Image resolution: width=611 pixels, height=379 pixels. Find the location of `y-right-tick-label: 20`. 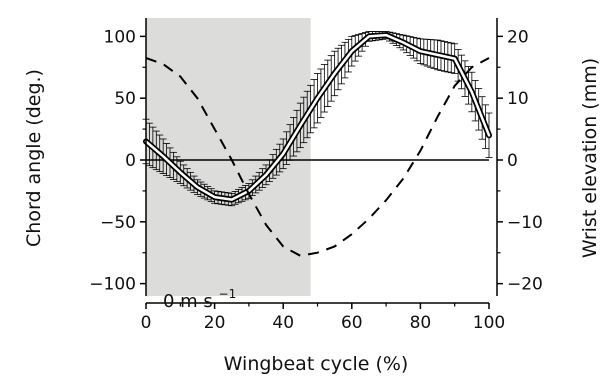

y-right-tick-label: 20 is located at coordinates (518, 37).